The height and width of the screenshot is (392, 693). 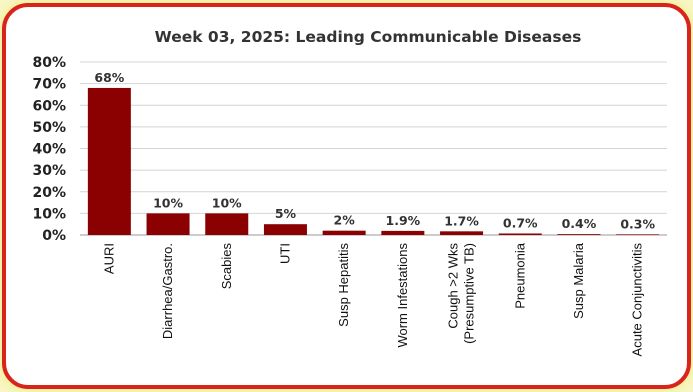 I want to click on x-tick-label: Scabies, so click(x=226, y=266).